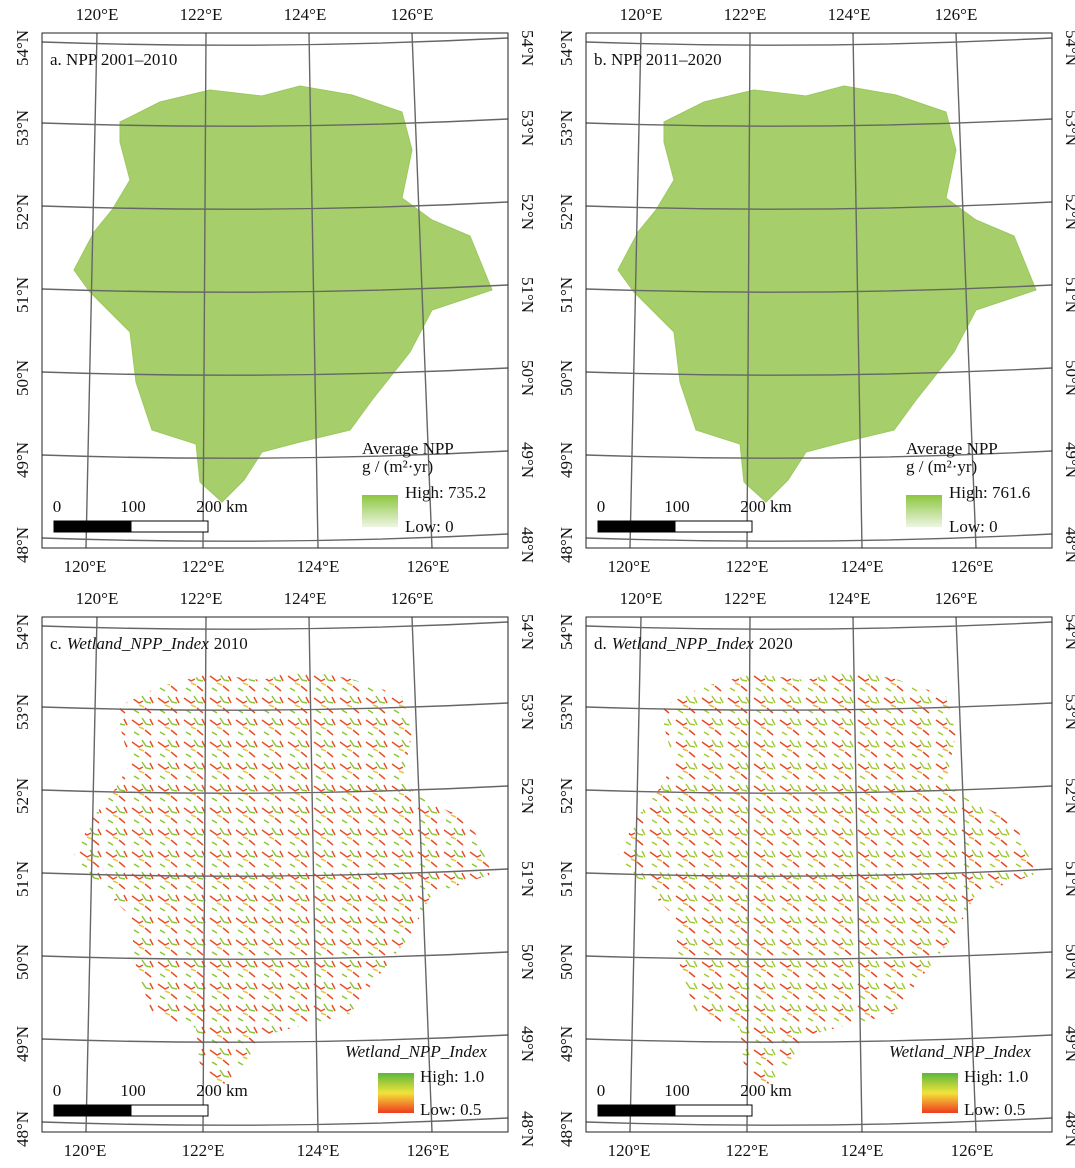  Describe the element at coordinates (747, 566) in the screenshot. I see `lon-label-bottom: 122°E` at that location.